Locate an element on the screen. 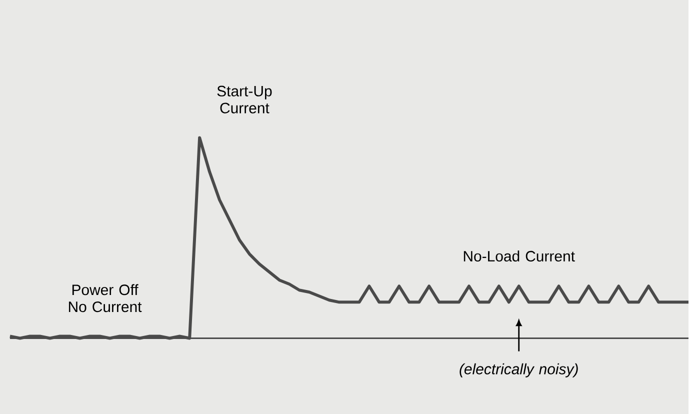 The image size is (690, 414). annotation: No-Load Current is located at coordinates (519, 256).